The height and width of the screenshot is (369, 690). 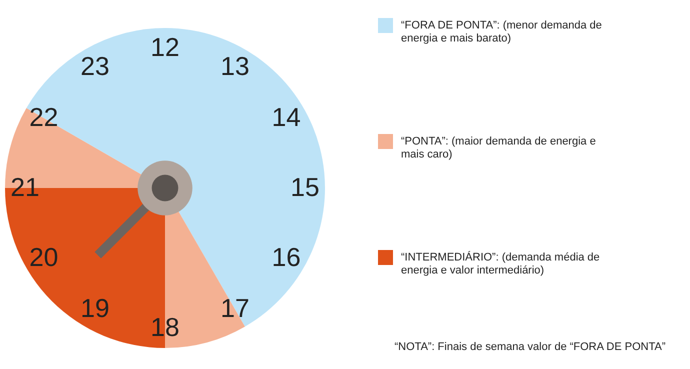 What do you see at coordinates (165, 47) in the screenshot?
I see `text: 12` at bounding box center [165, 47].